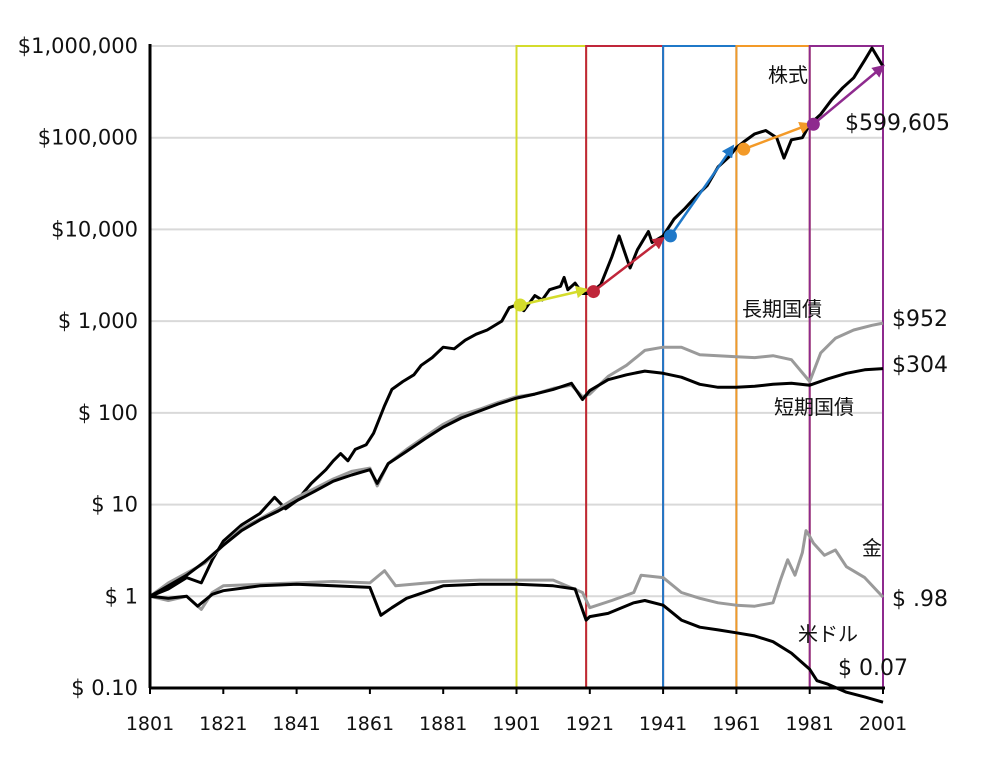  Describe the element at coordinates (94, 229) in the screenshot. I see `y-tick-label: $10,000` at that location.